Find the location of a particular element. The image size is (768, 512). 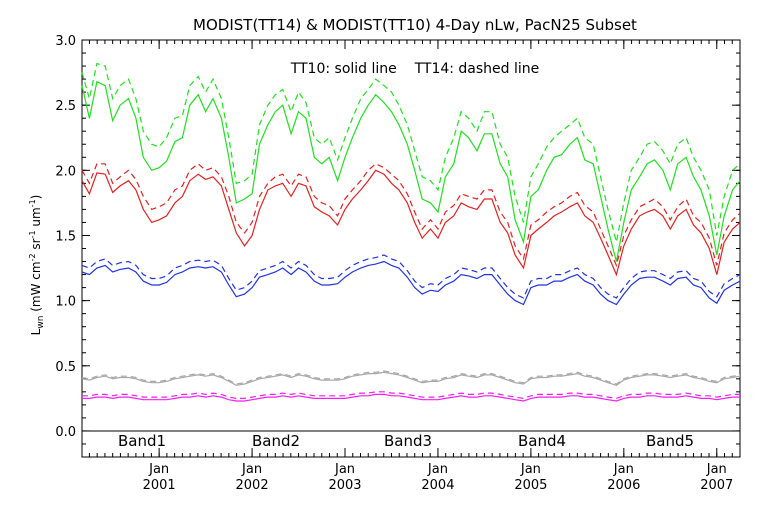

legend-band1: Band1 is located at coordinates (142, 441).